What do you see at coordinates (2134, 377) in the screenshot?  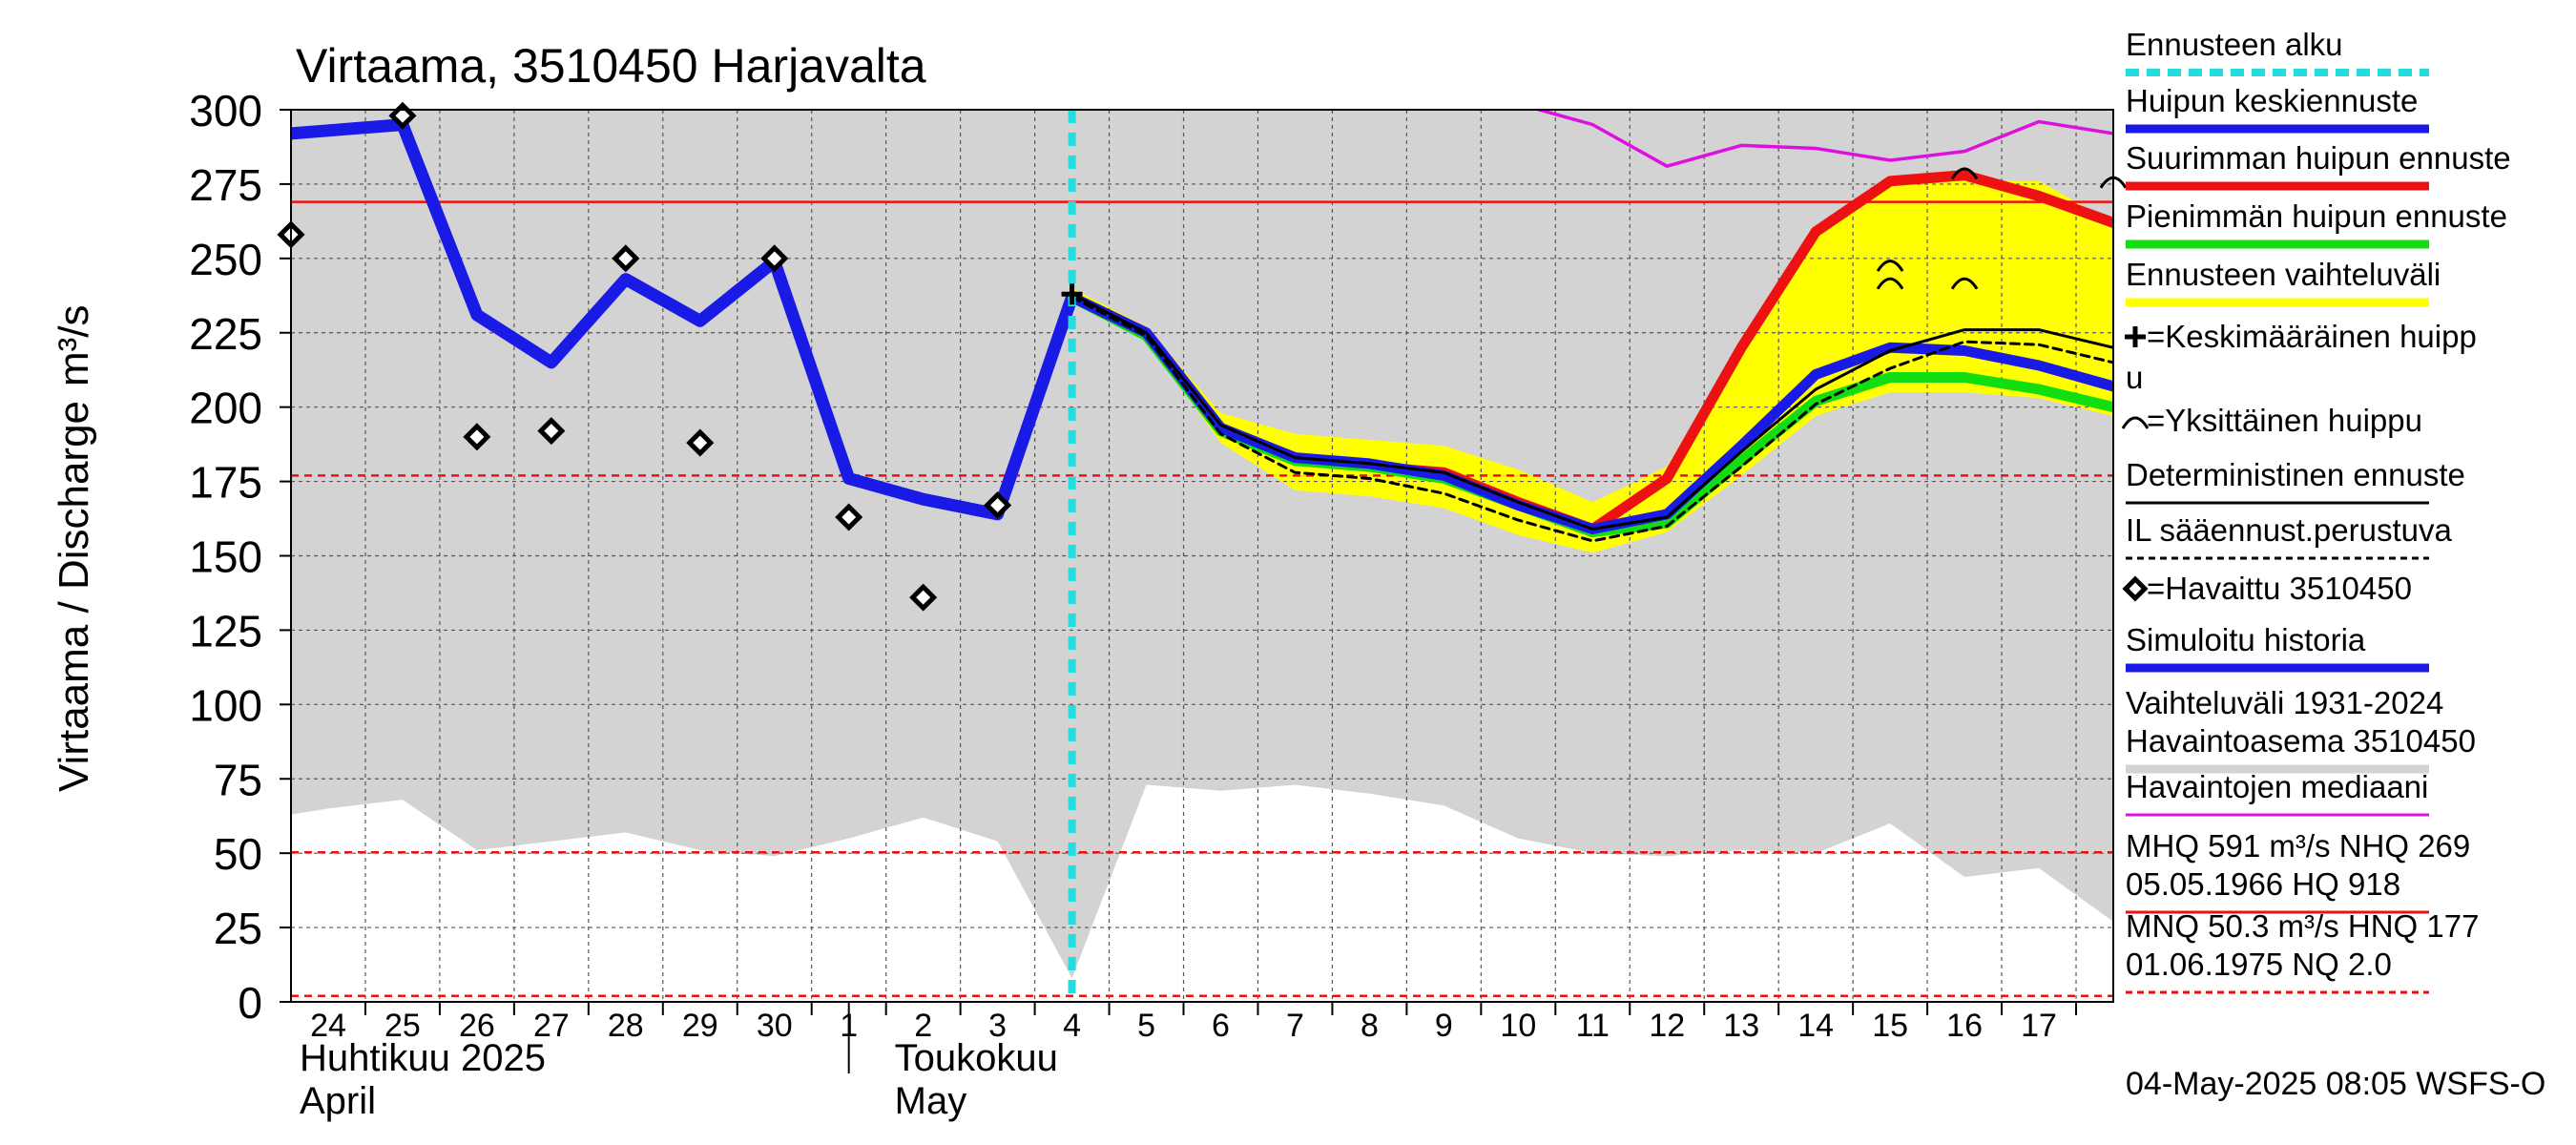 I see `legend-label-line2: u` at bounding box center [2134, 377].